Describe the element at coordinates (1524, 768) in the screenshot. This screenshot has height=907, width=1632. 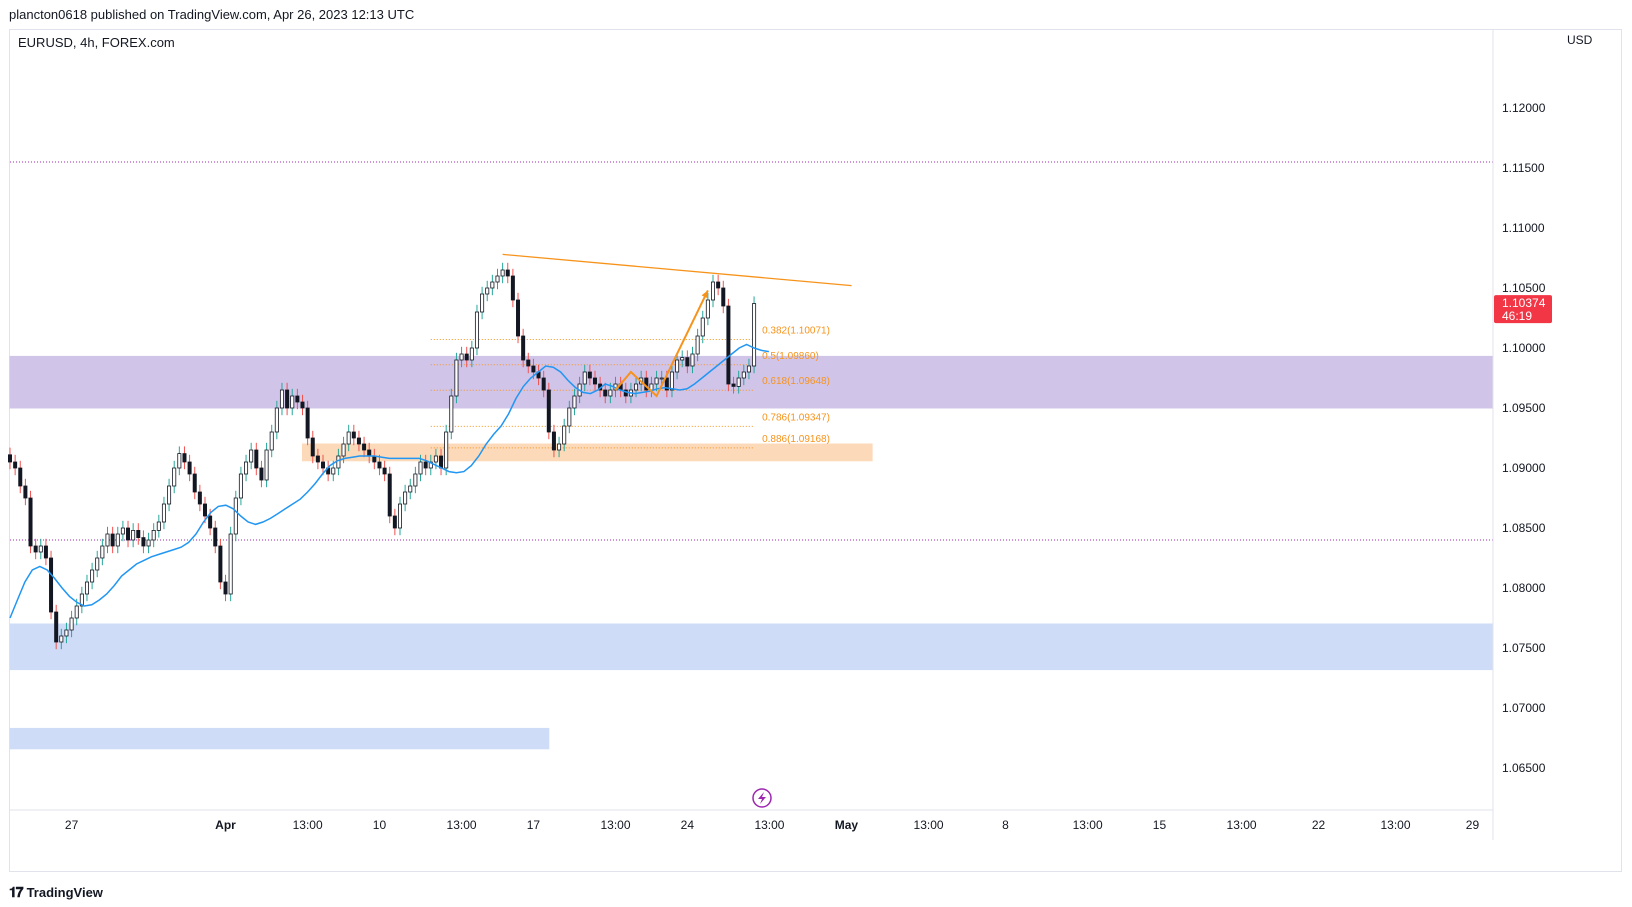
I see `price-tick-label: 1.06500` at that location.